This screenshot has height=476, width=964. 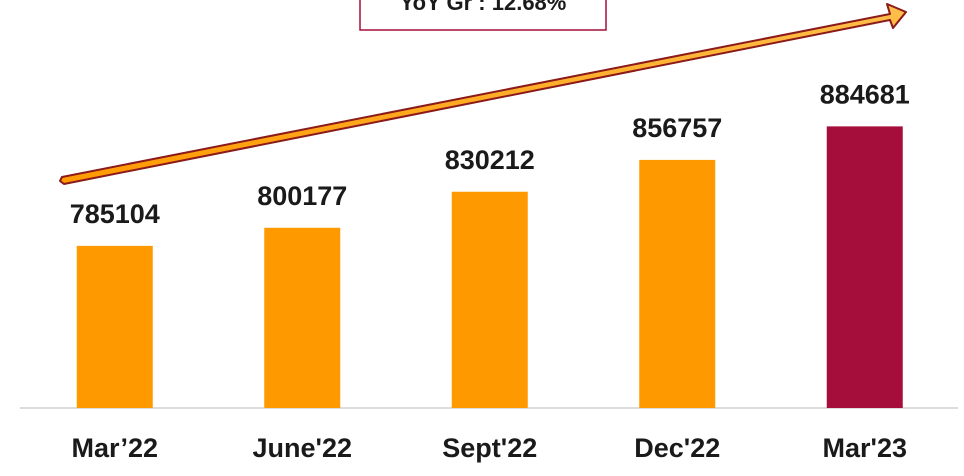 I want to click on annotation: YoY Gr : 12.68%, so click(x=483, y=7).